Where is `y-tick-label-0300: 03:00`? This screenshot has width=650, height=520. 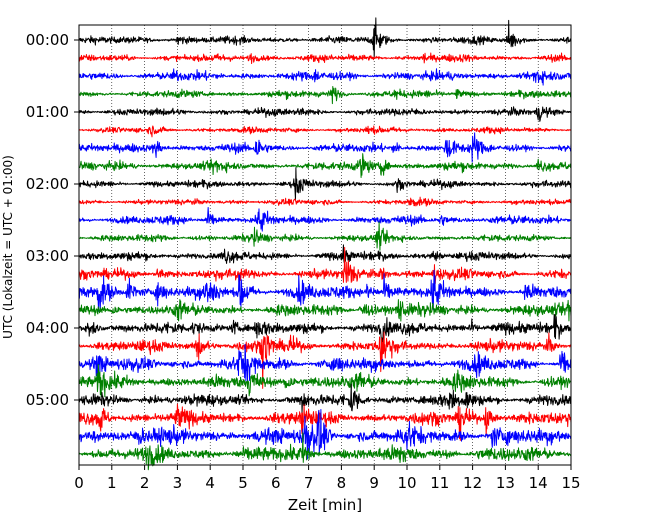
y-tick-label-0300: 03:00 is located at coordinates (47, 256).